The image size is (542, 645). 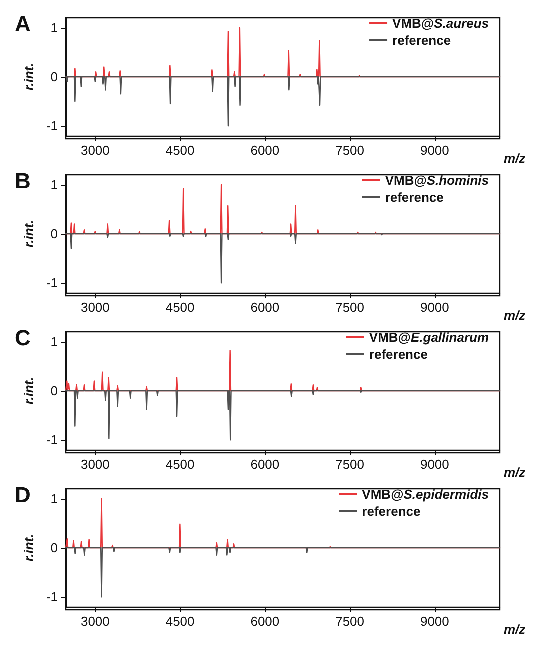 What do you see at coordinates (23, 24) in the screenshot?
I see `chart-title: A` at bounding box center [23, 24].